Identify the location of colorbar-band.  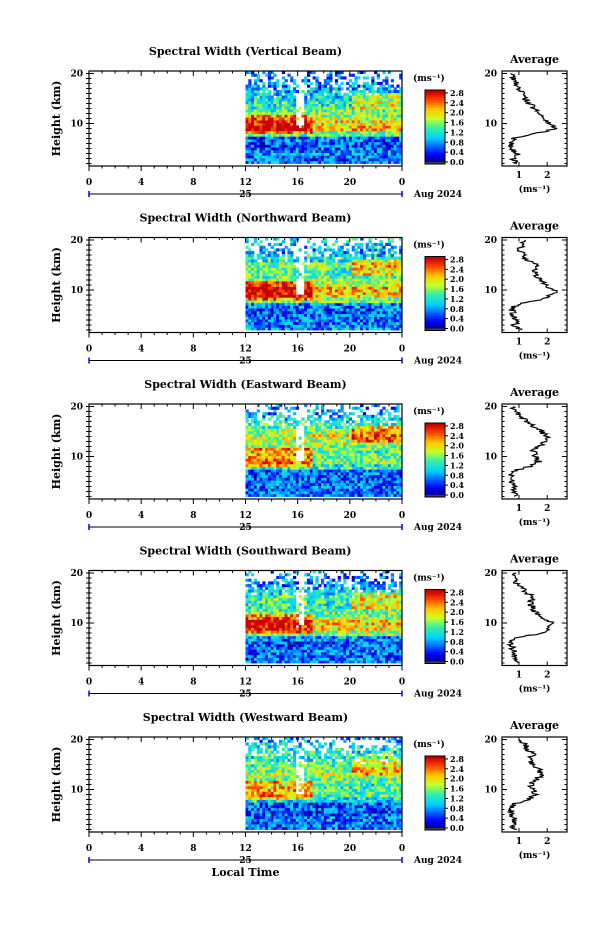
(435, 160).